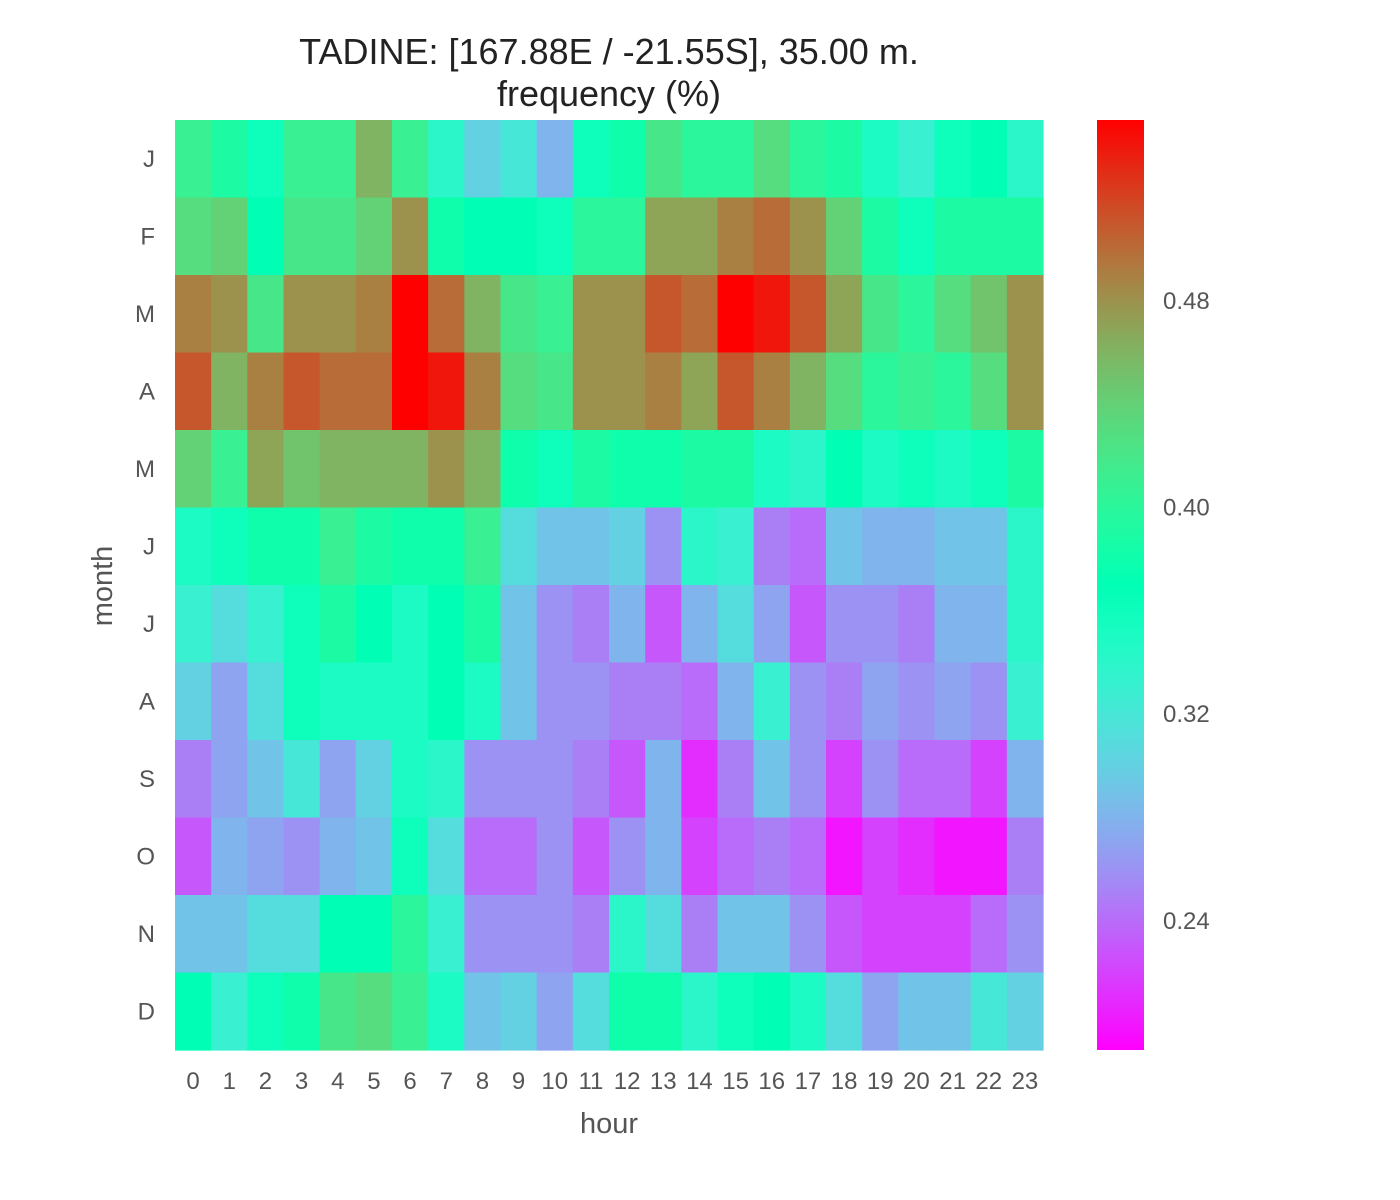 The height and width of the screenshot is (1200, 1400). Describe the element at coordinates (609, 93) in the screenshot. I see `chart-subtitle: frequency (%)` at that location.